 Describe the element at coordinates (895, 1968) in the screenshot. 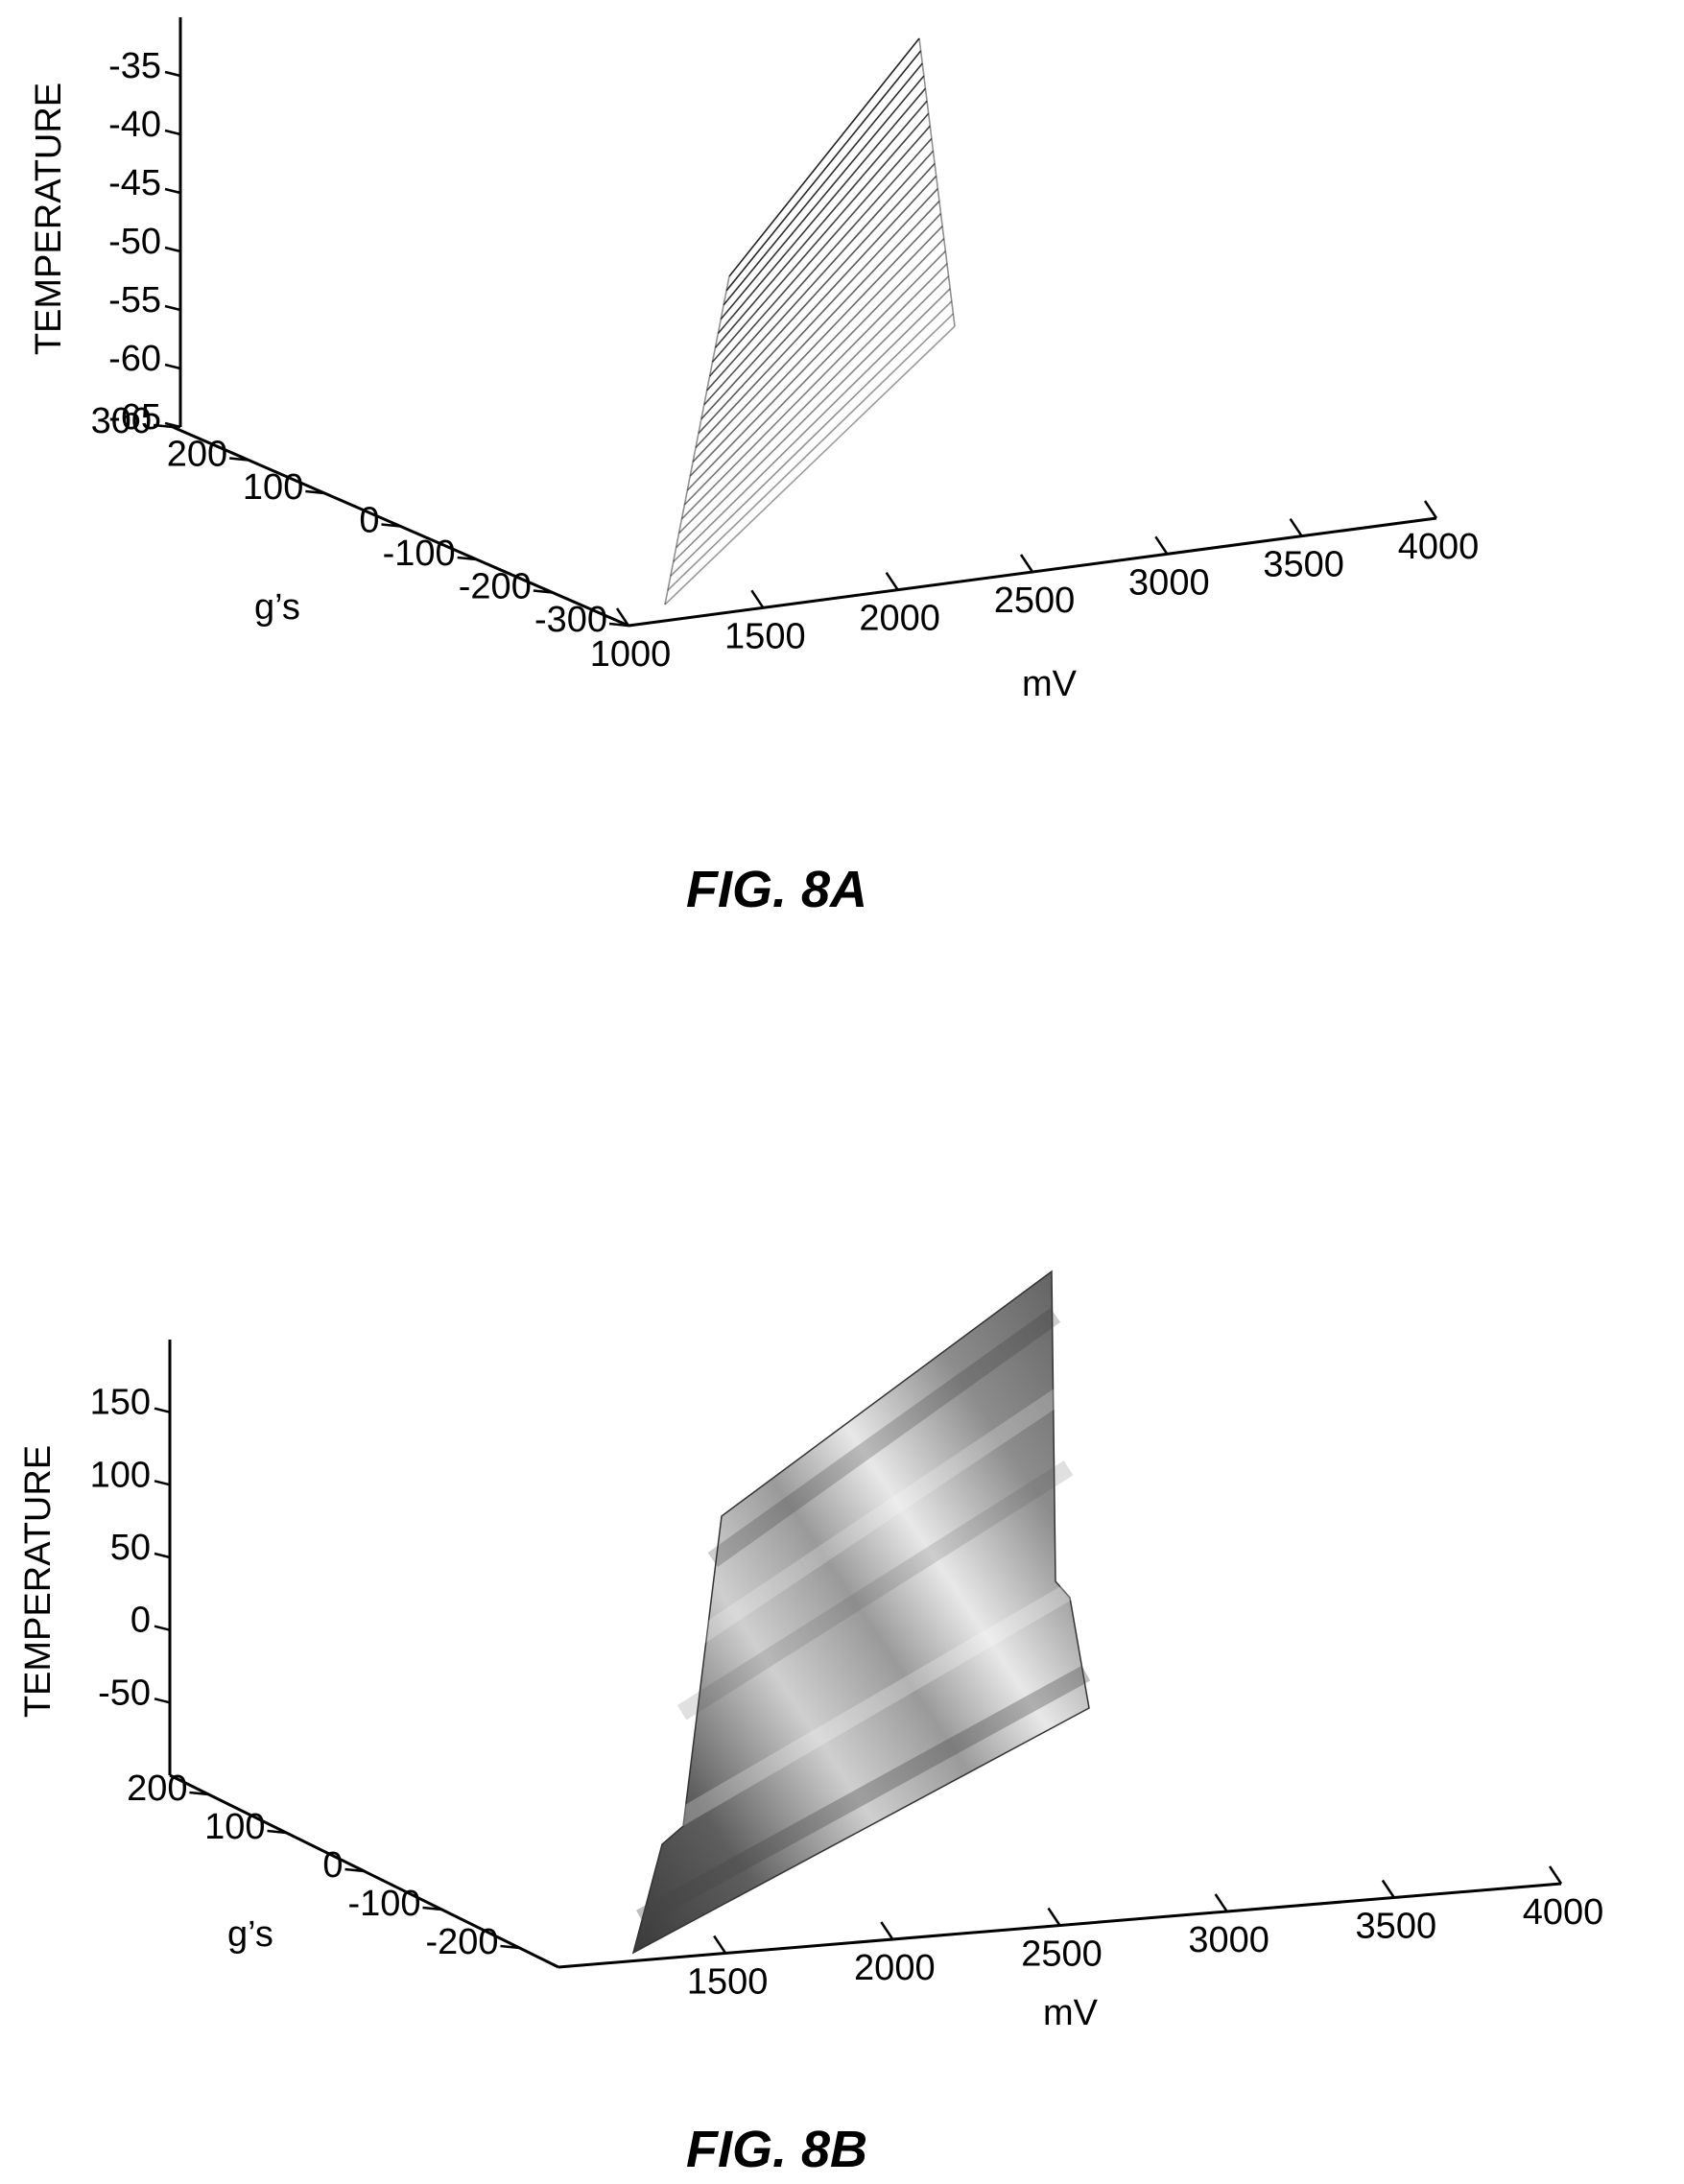

I see `x-tick-label: 2000` at that location.